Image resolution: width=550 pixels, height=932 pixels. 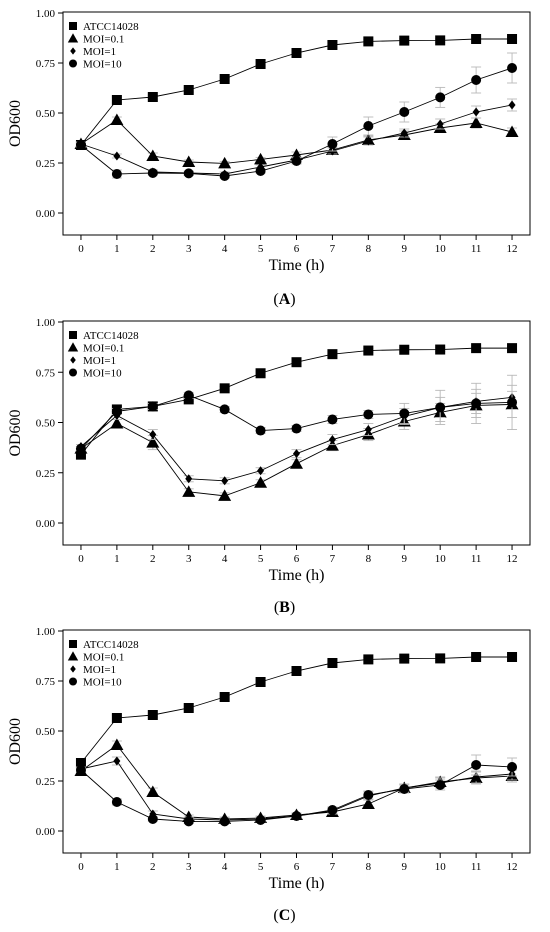 I want to click on x-tick-label: 8, so click(x=369, y=559).